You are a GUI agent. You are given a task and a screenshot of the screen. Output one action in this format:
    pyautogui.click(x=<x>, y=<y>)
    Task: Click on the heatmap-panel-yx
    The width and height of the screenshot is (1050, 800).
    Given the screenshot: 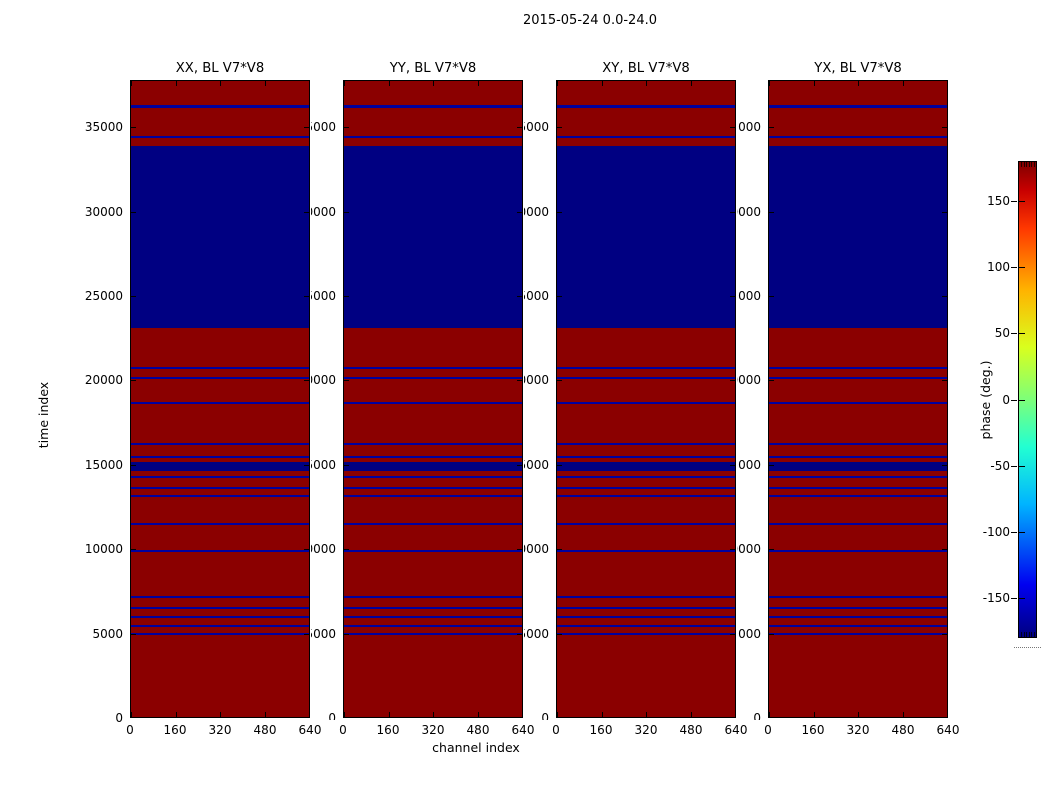 What is the action you would take?
    pyautogui.click(x=858, y=399)
    